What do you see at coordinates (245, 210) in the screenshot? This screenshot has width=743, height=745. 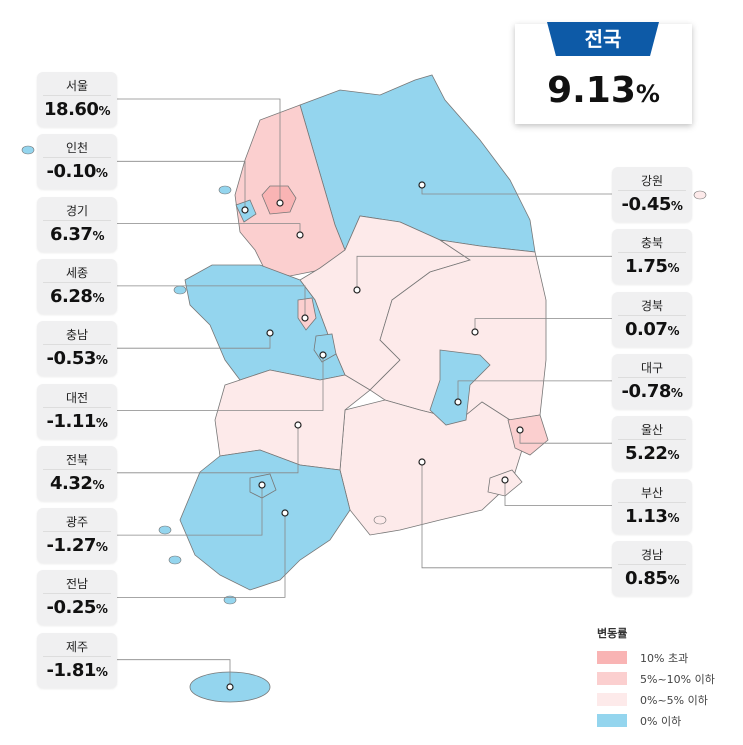 I see `marker-인천` at bounding box center [245, 210].